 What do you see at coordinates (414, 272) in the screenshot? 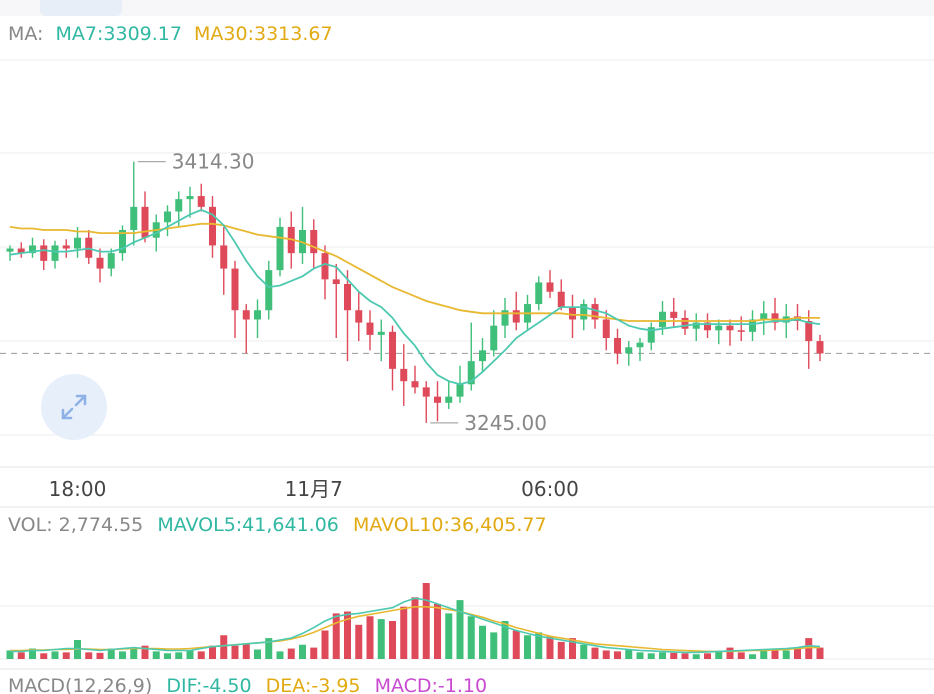
I see `ma30-line` at bounding box center [414, 272].